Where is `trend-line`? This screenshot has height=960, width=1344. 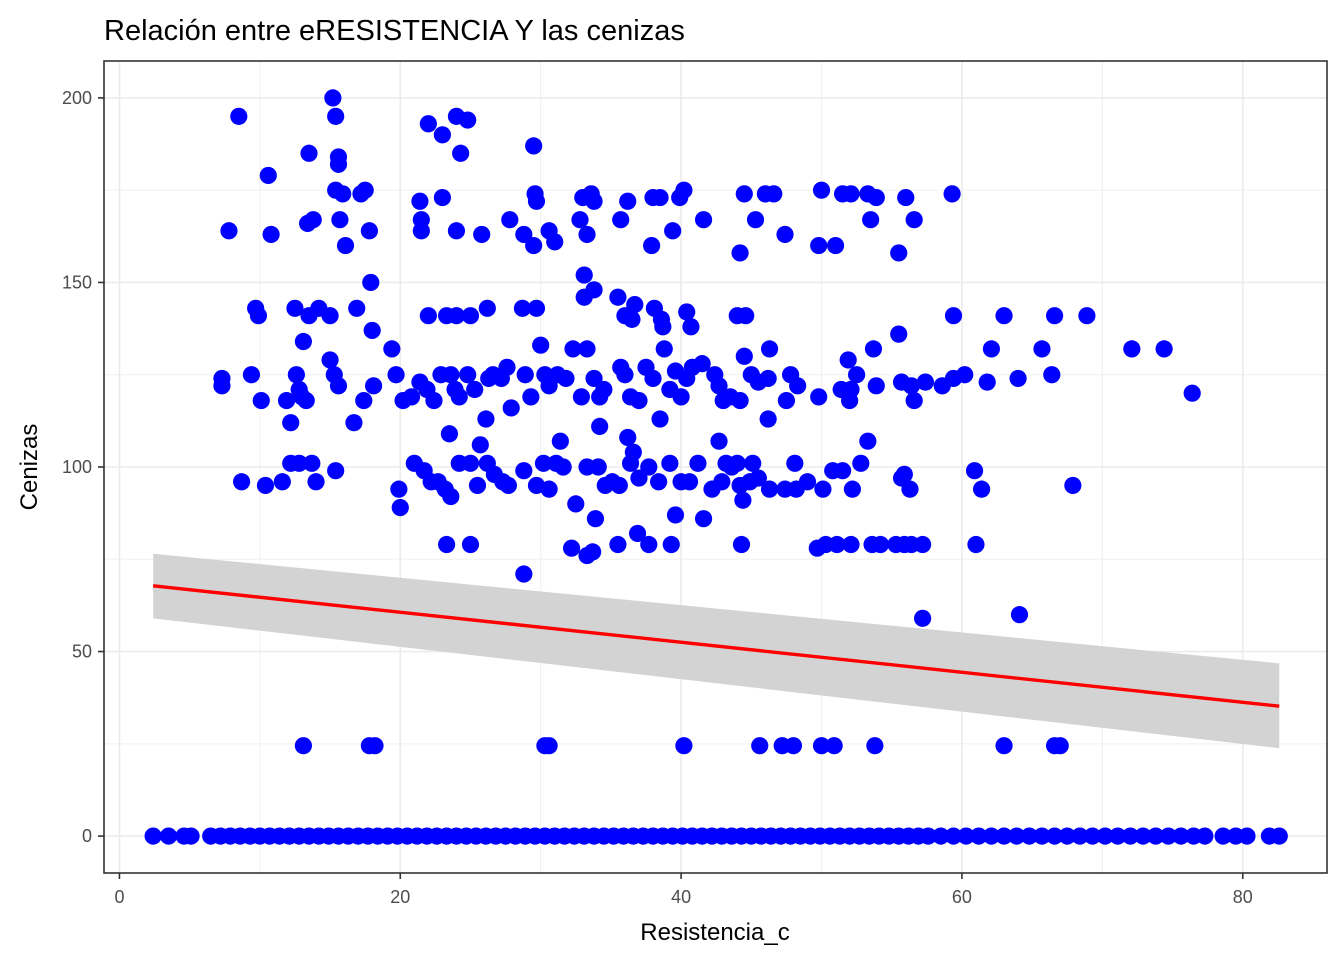 trend-line is located at coordinates (716, 646).